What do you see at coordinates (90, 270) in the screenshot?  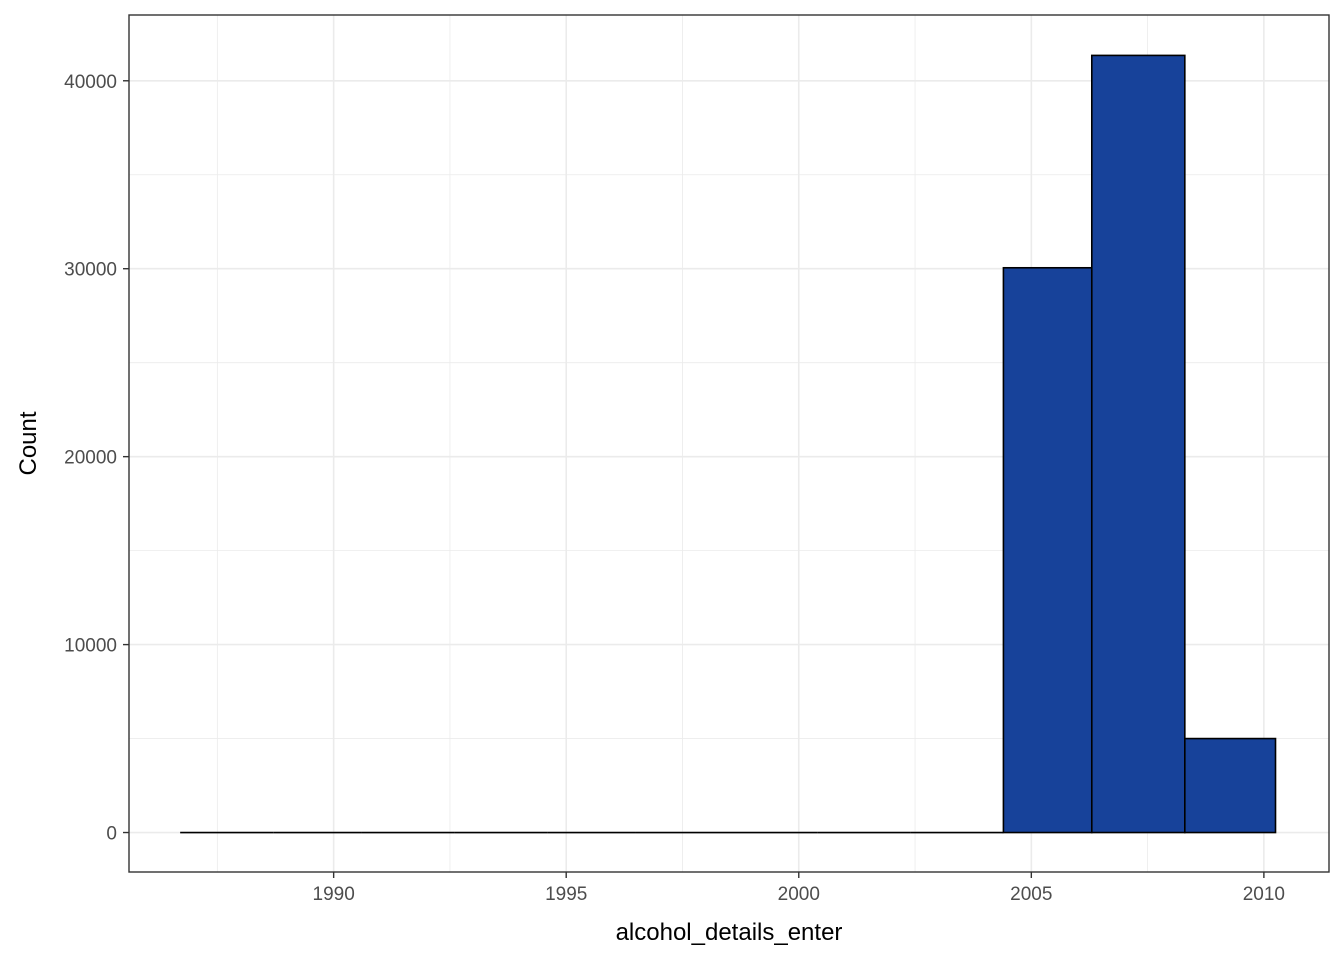 I see `y-tick-label: 30000` at bounding box center [90, 270].